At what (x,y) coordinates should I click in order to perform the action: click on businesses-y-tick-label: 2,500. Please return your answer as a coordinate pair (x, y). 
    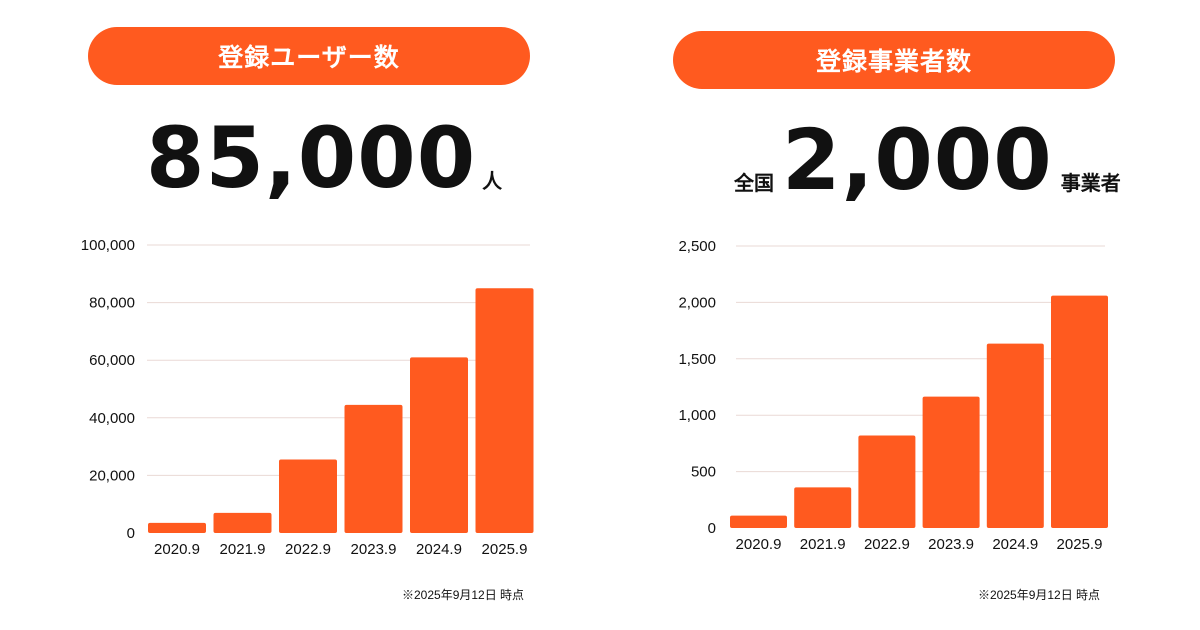
    Looking at the image, I should click on (697, 246).